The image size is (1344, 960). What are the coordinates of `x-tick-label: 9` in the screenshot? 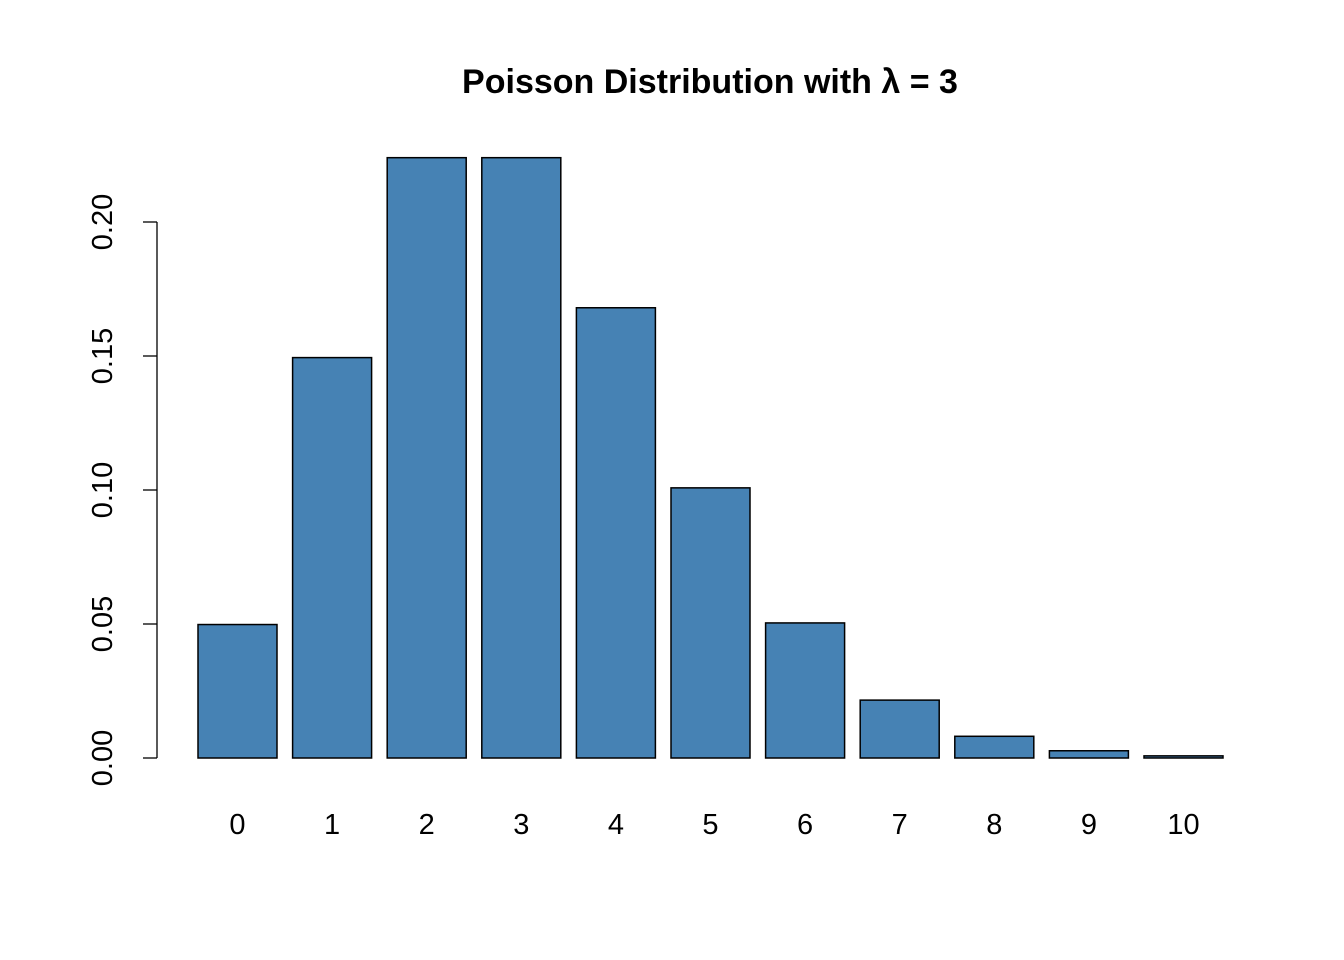 It's located at (1089, 825).